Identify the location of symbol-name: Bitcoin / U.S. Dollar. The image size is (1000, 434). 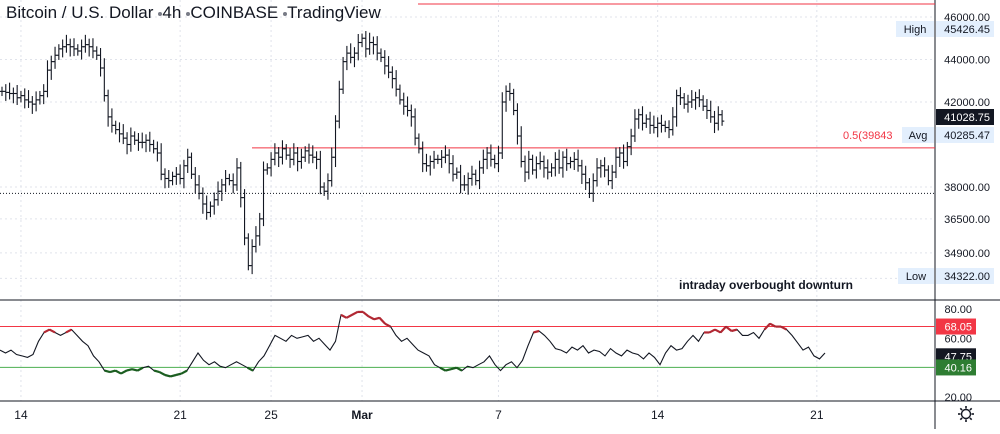
(80, 12).